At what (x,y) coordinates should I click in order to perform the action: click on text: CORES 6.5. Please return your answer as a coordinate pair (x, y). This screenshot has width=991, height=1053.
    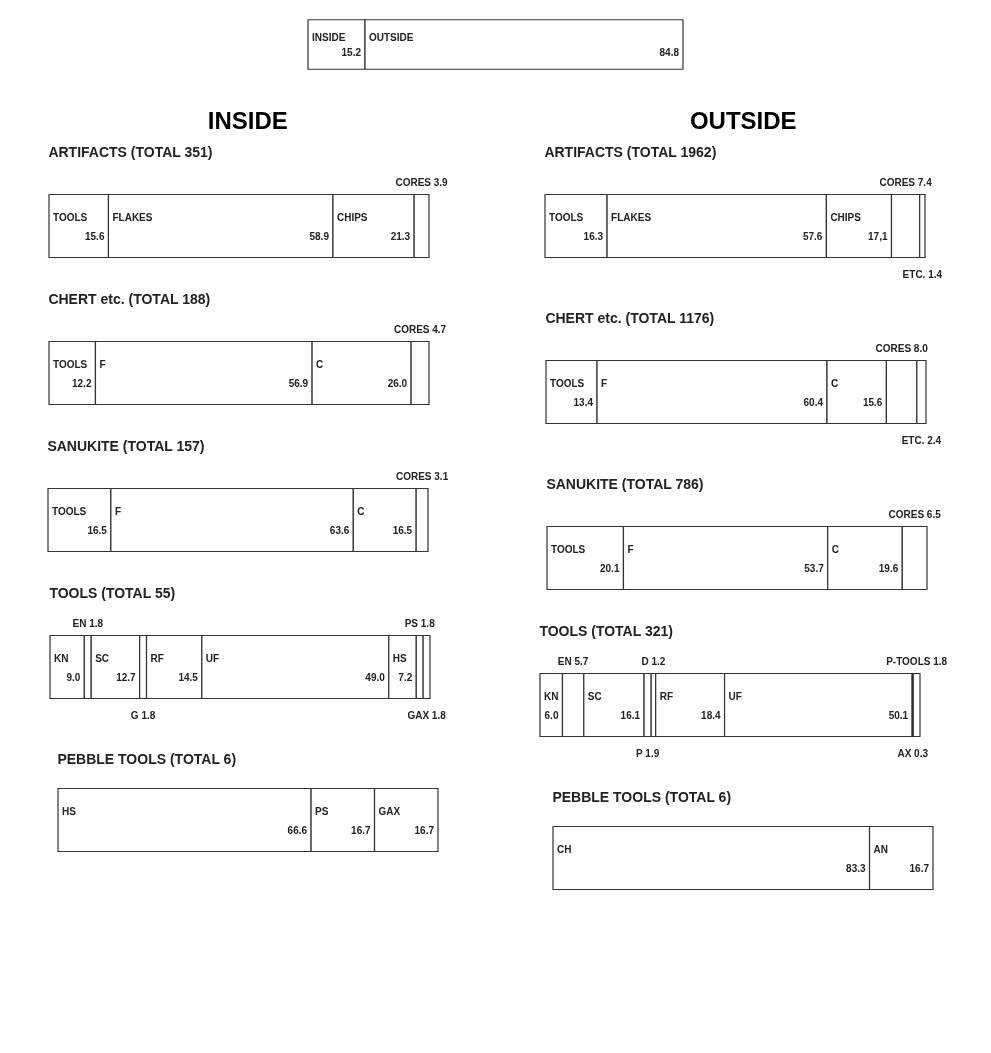
    Looking at the image, I should click on (914, 514).